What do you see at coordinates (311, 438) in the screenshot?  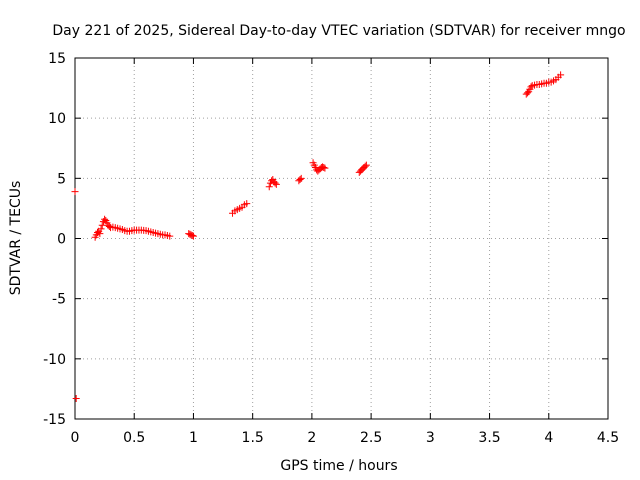 I see `x-tick-label: 2` at bounding box center [311, 438].